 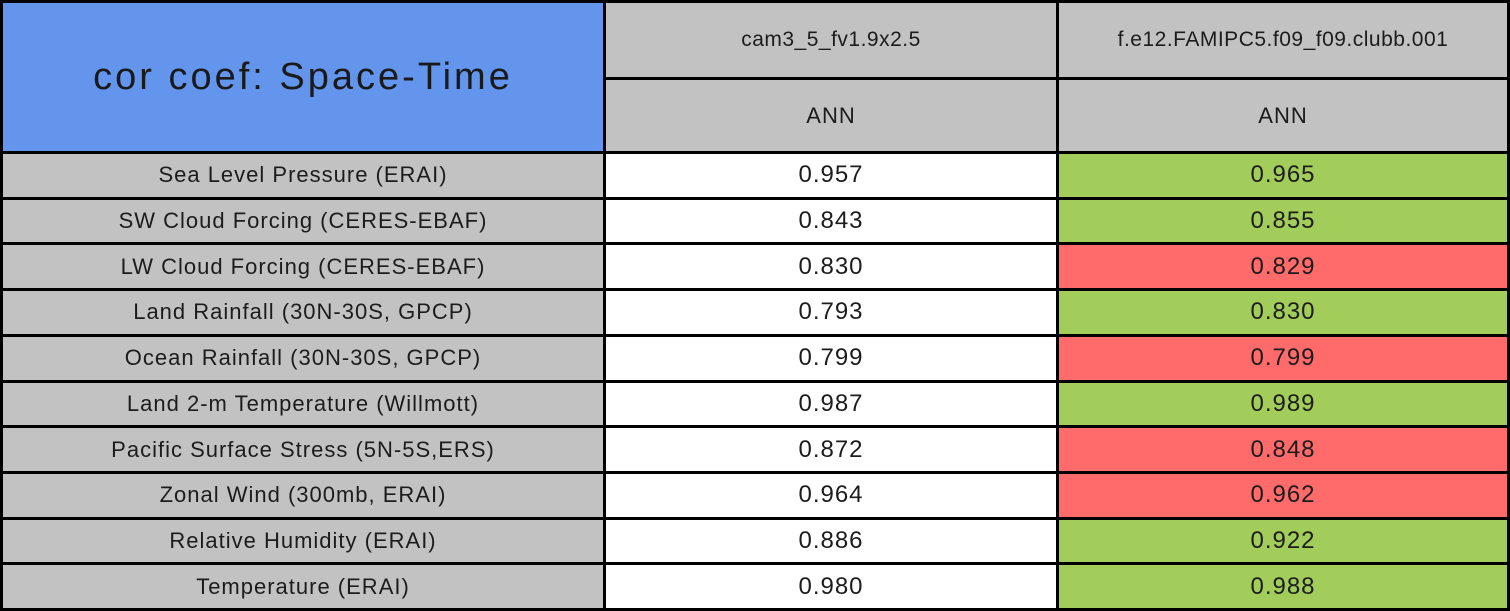 I want to click on row-label: SW Cloud Forcing (CERES-EBAF), so click(x=303, y=221).